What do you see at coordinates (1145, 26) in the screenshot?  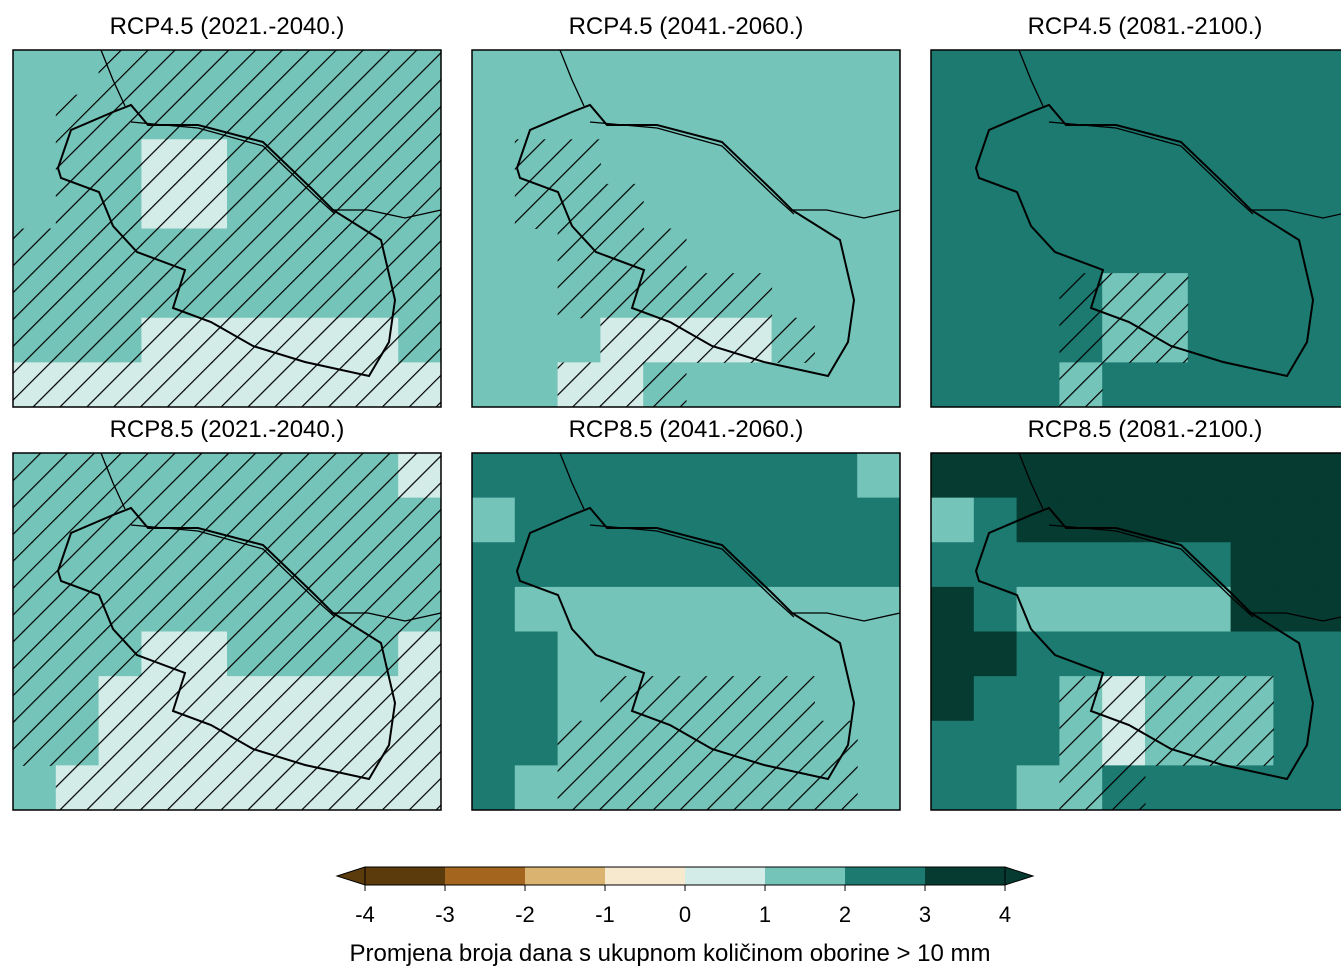 I see `panel-title: RCP4.5 (2081.-2100.)` at bounding box center [1145, 26].